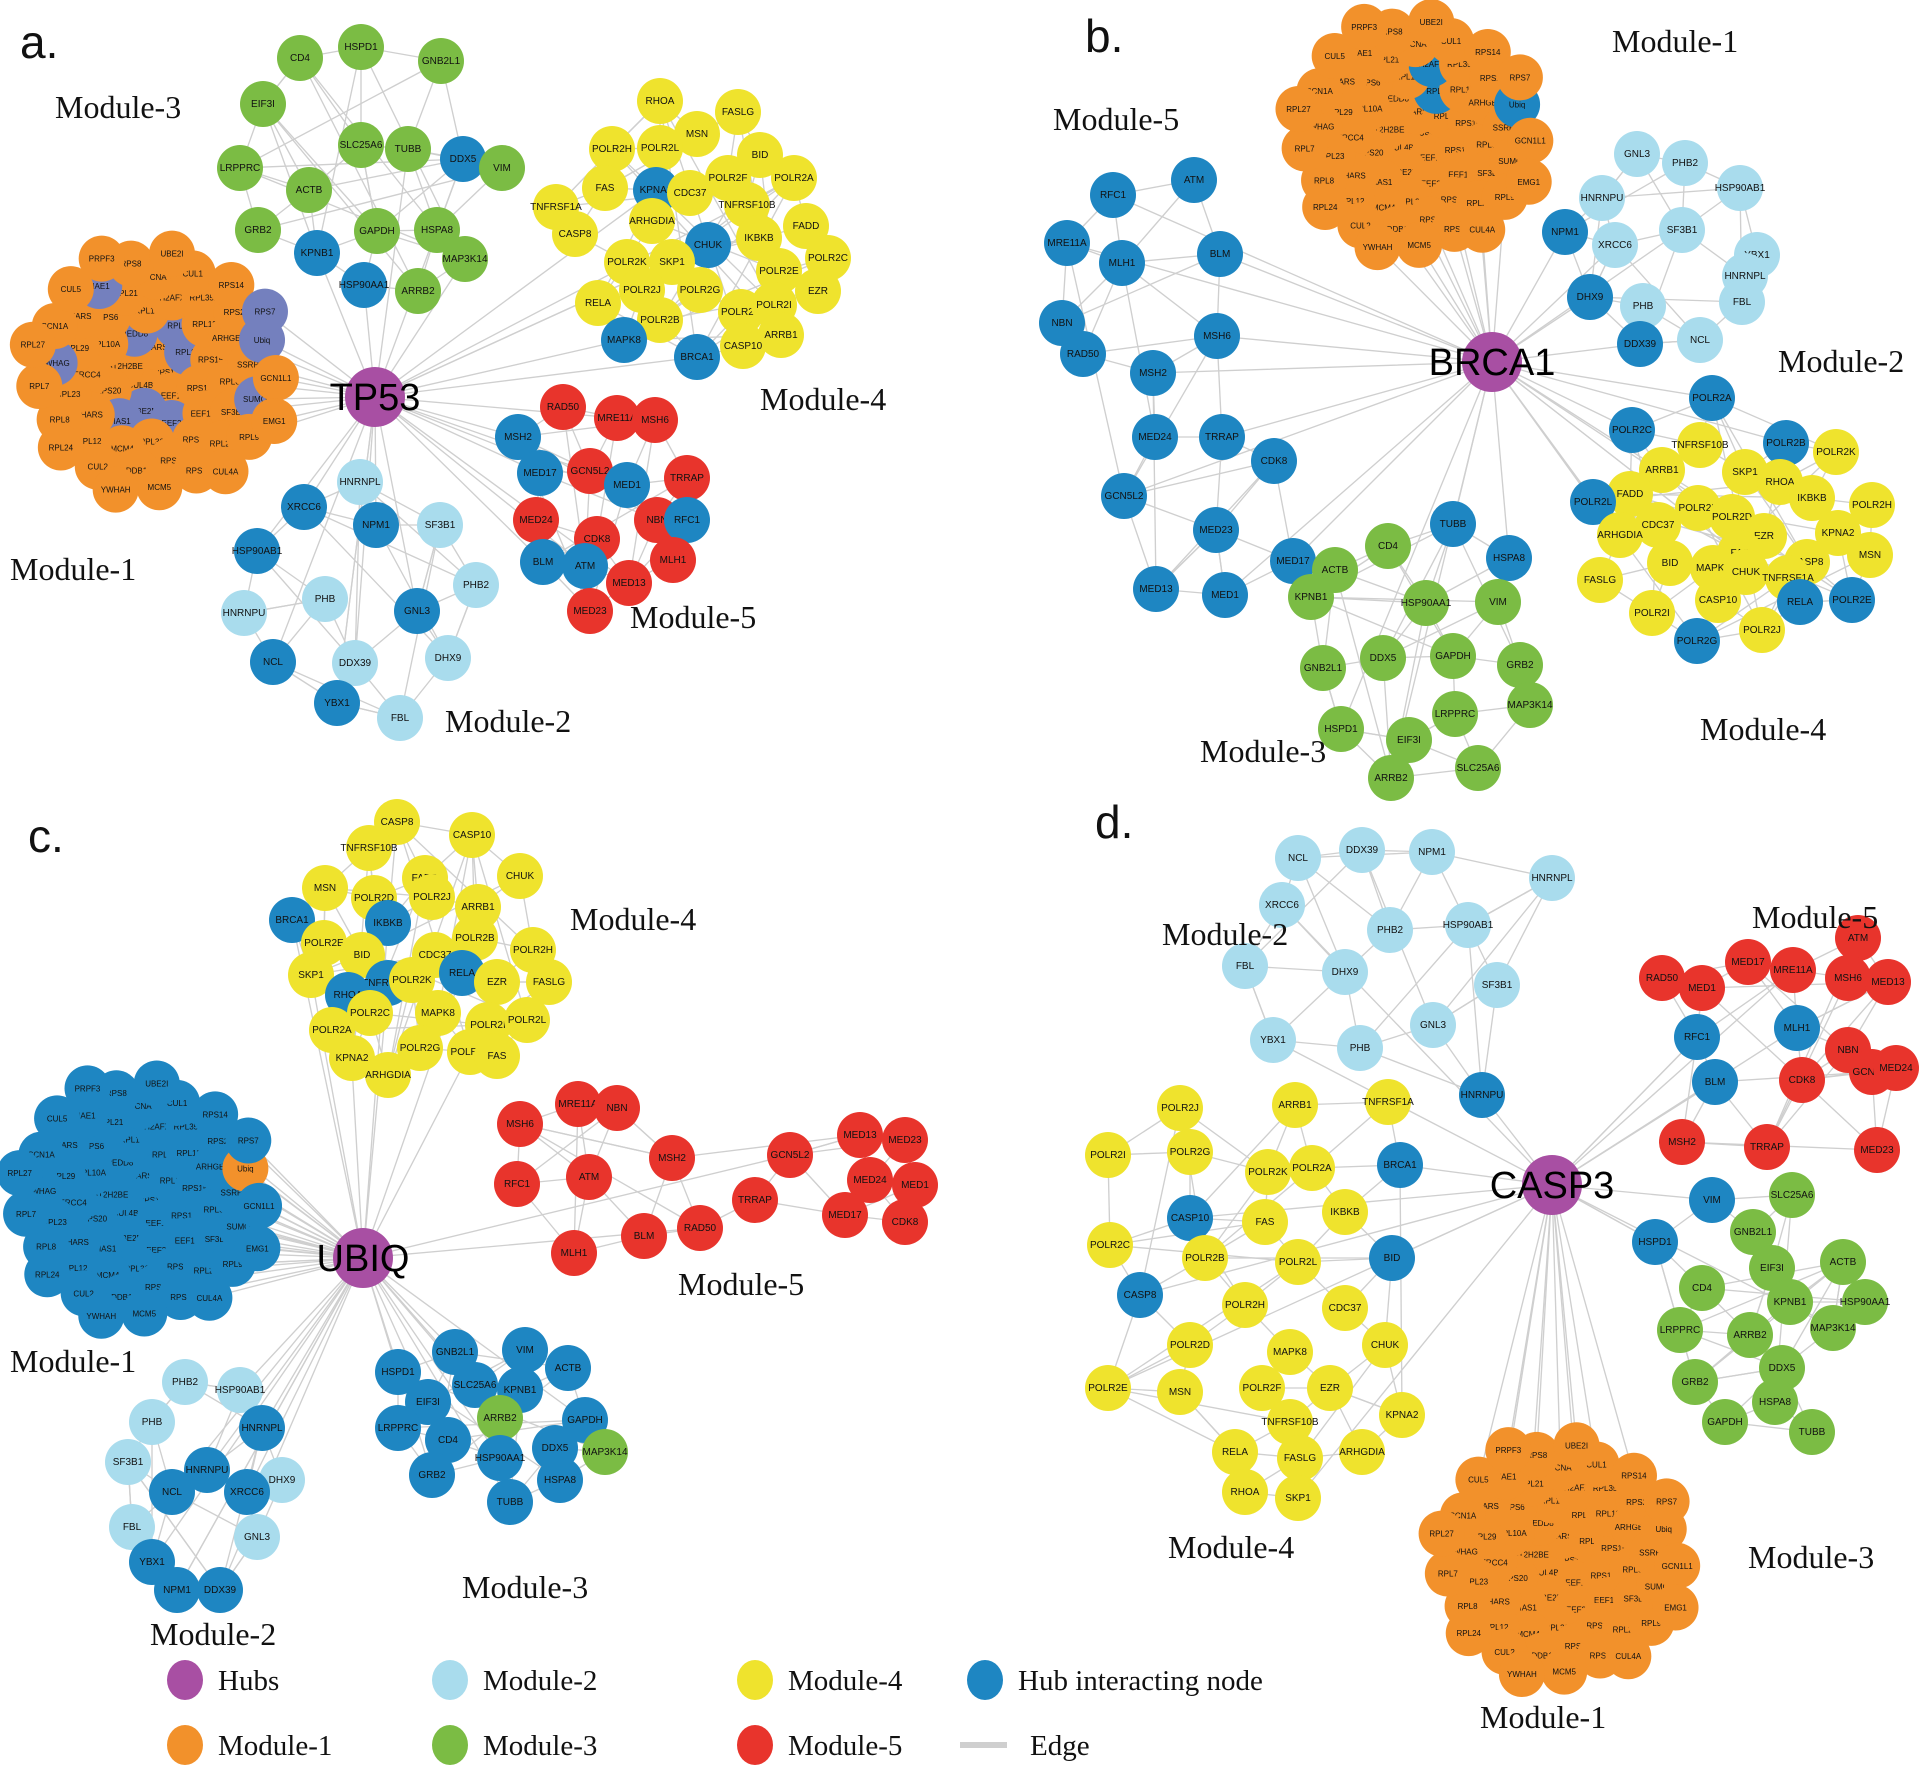  Describe the element at coordinates (70, 289) in the screenshot. I see `node-circle-CUL5` at that location.